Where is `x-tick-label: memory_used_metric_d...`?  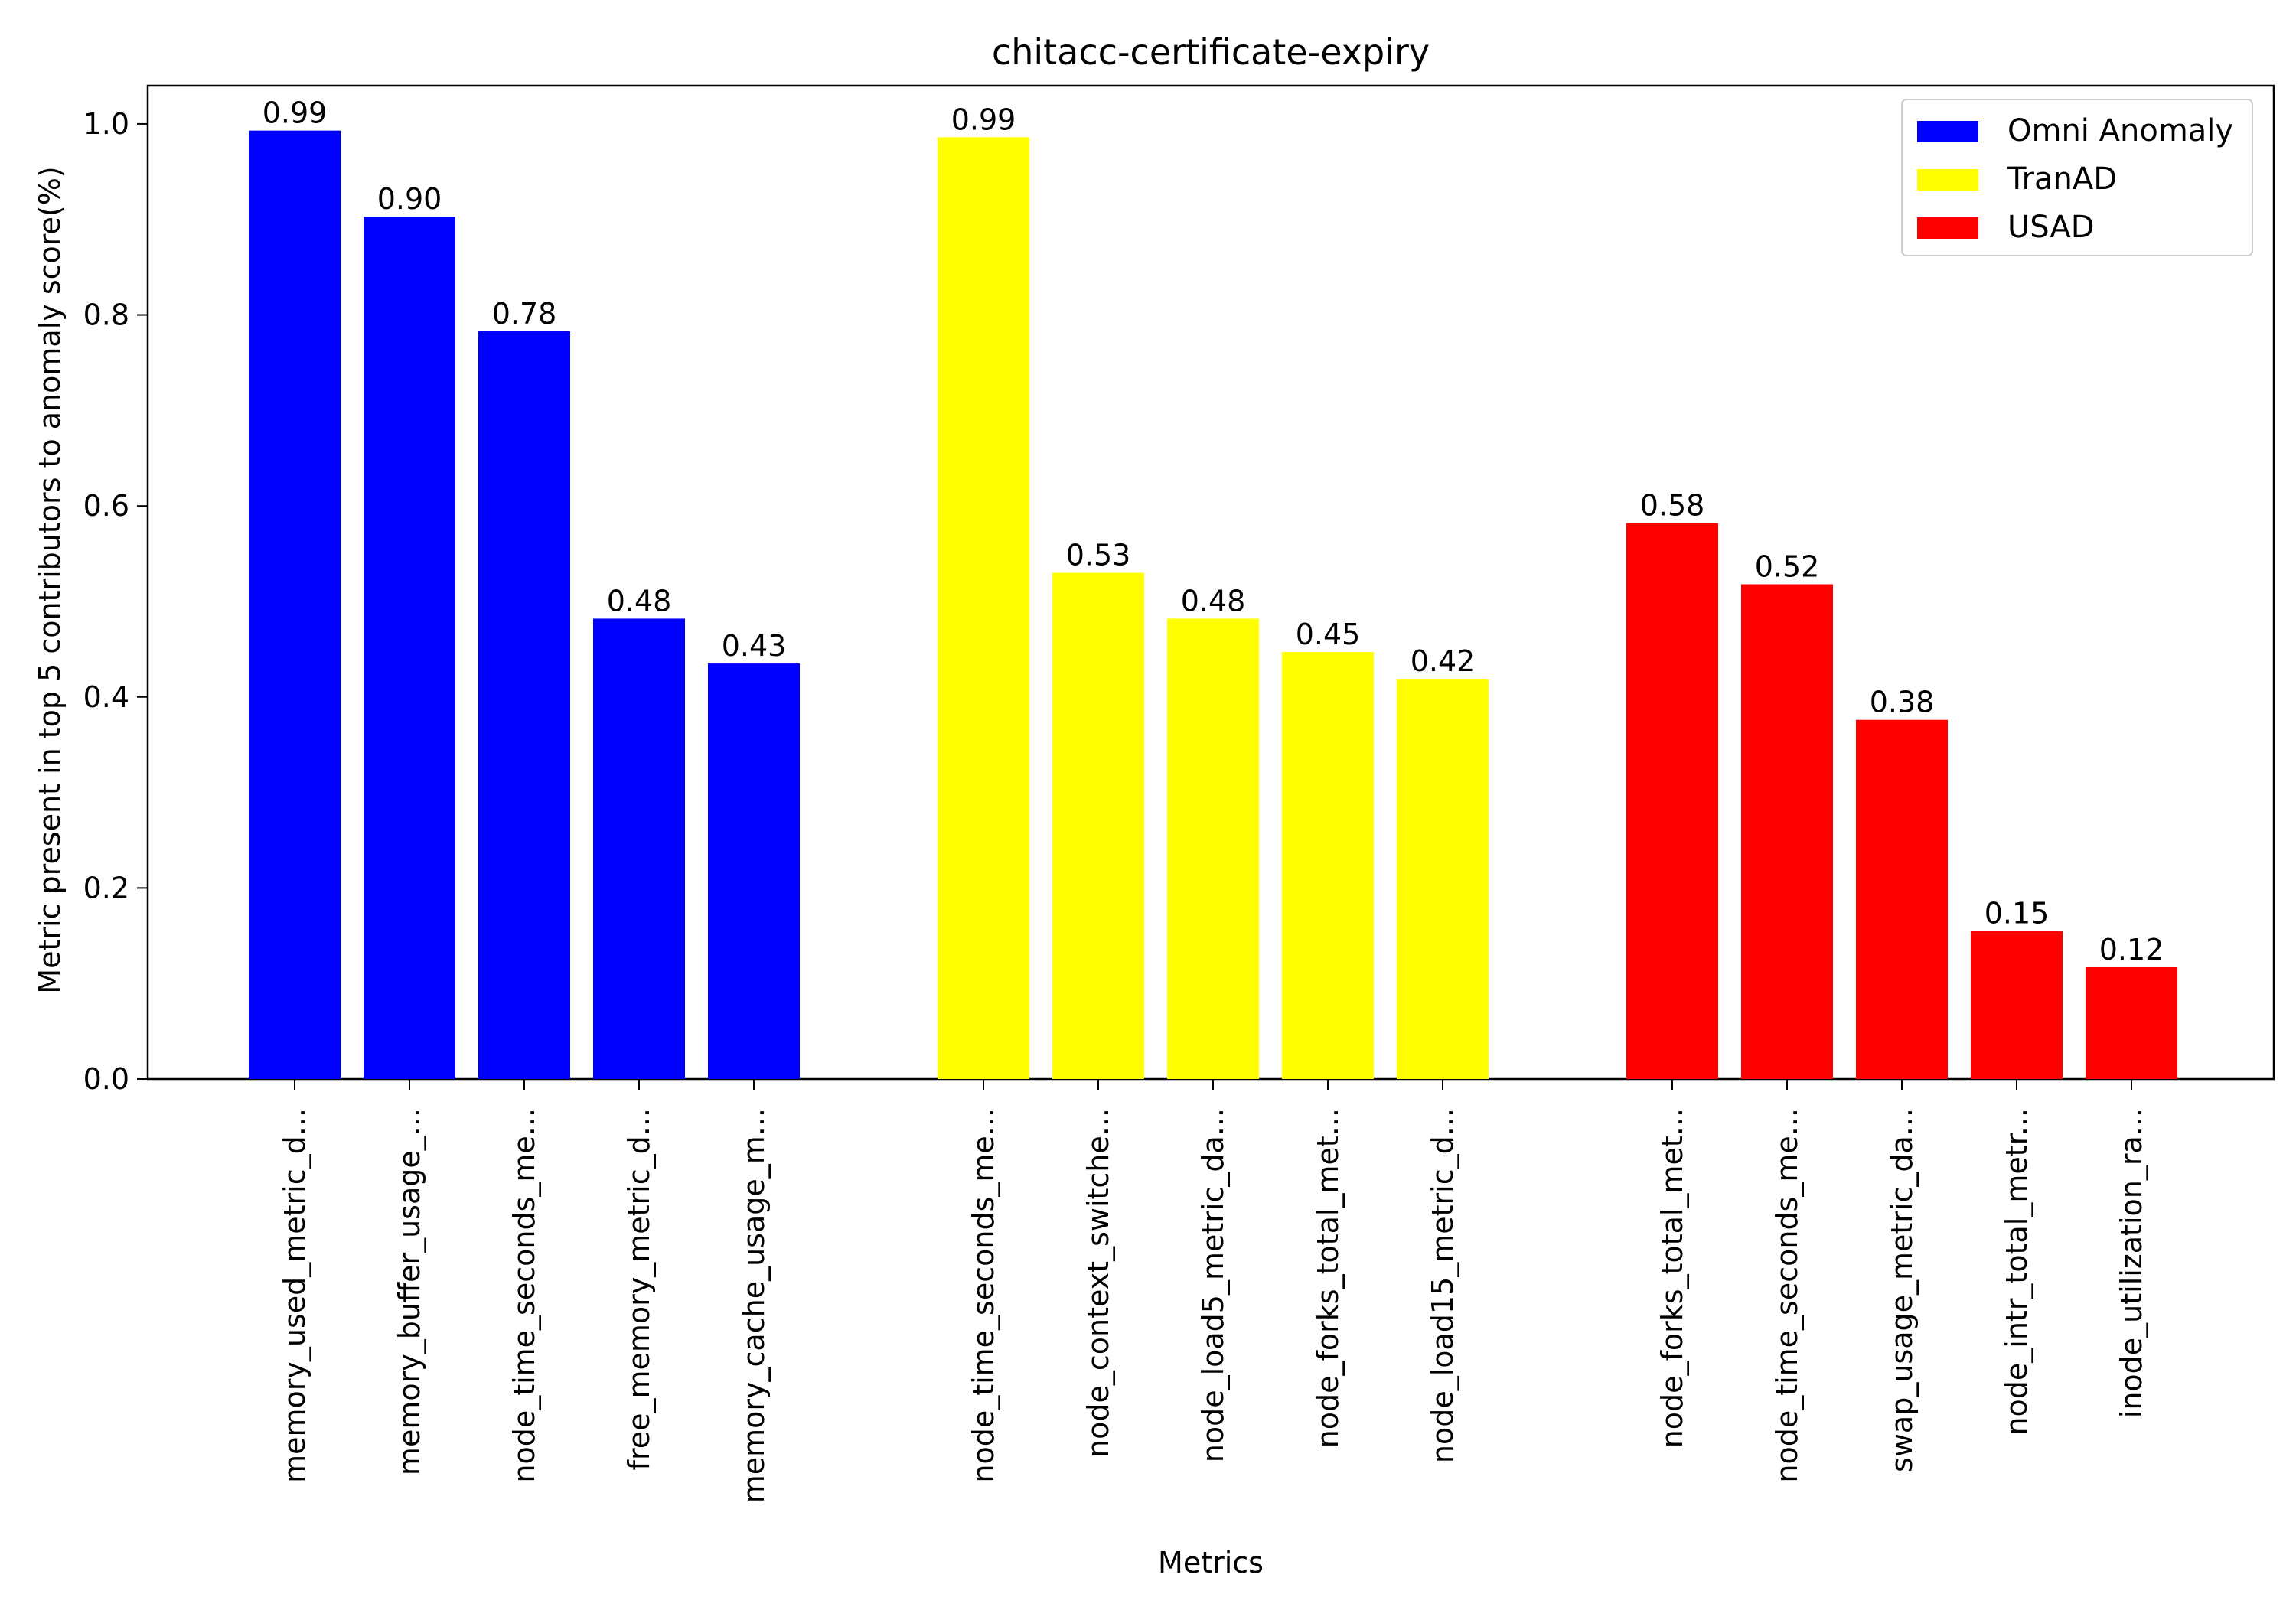 x-tick-label: memory_used_metric_d... is located at coordinates (294, 1295).